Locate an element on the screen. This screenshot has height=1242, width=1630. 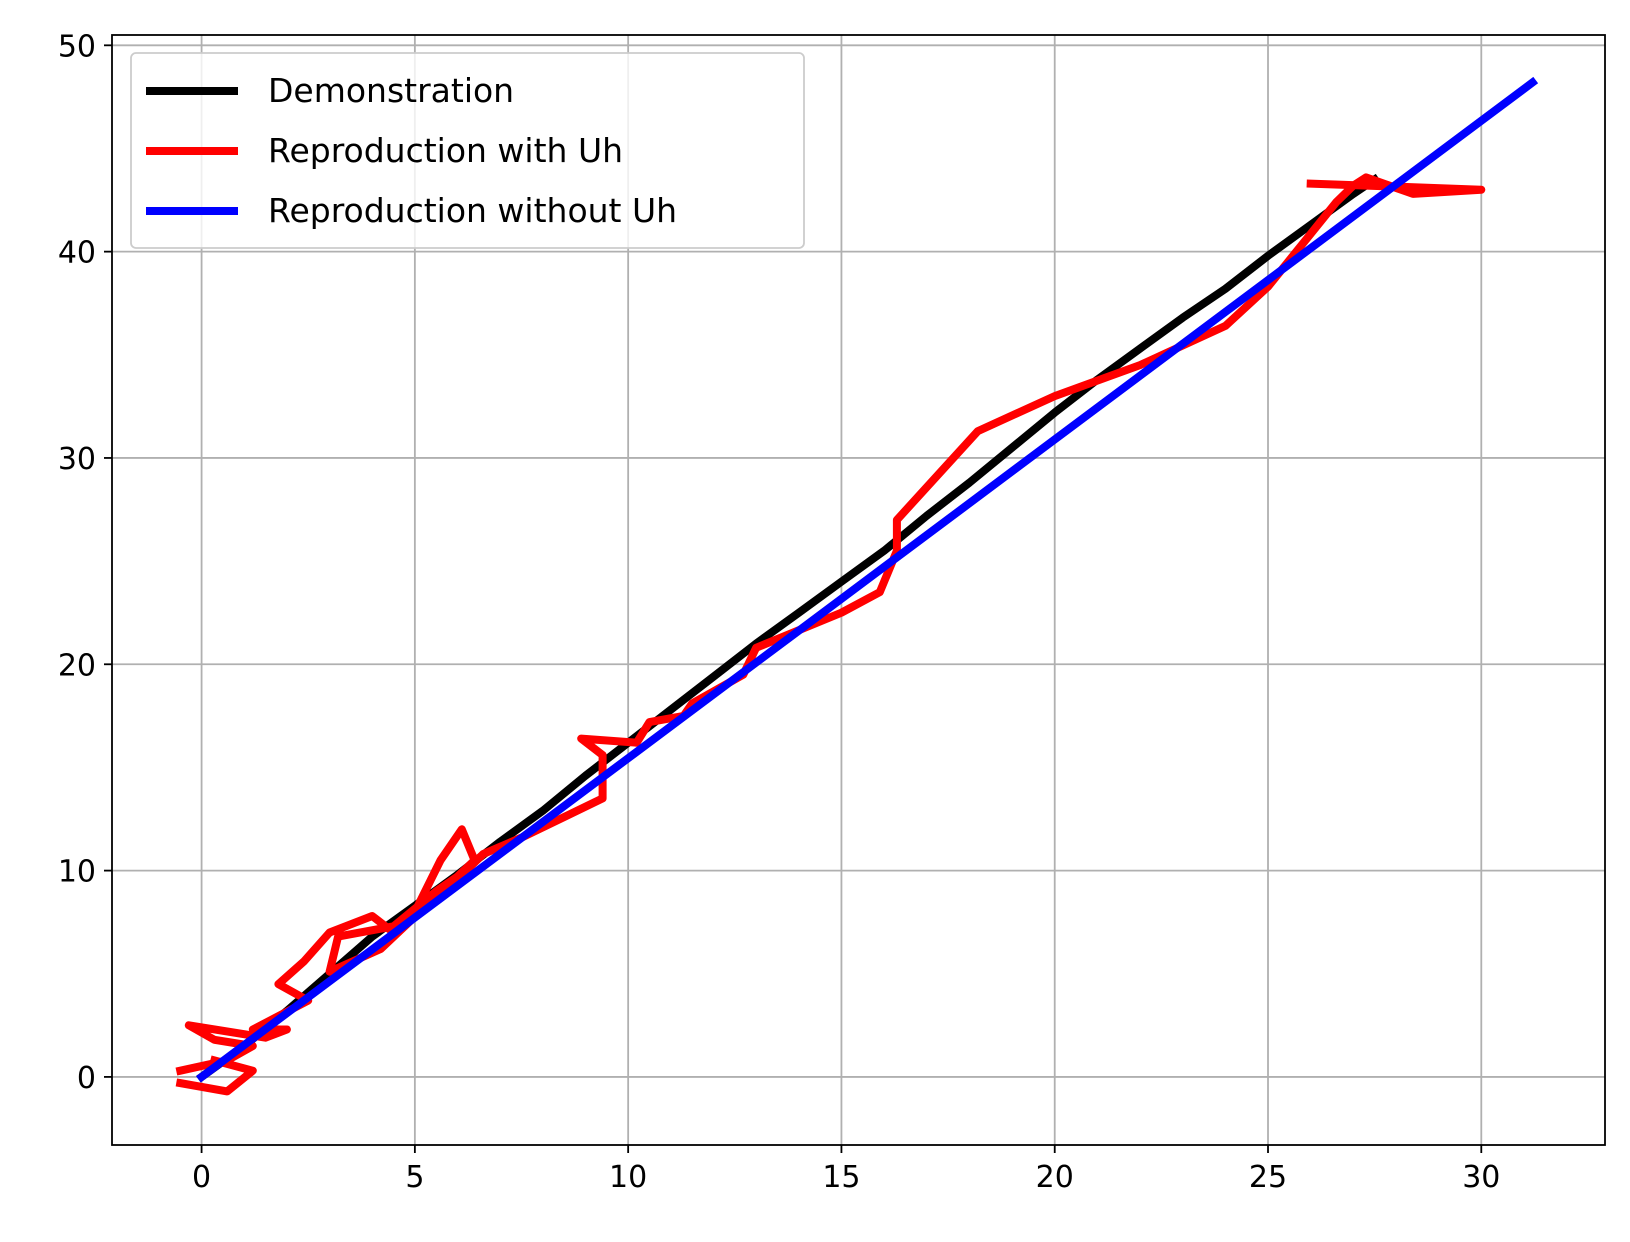
x-tick-label: 20 is located at coordinates (1055, 1177).